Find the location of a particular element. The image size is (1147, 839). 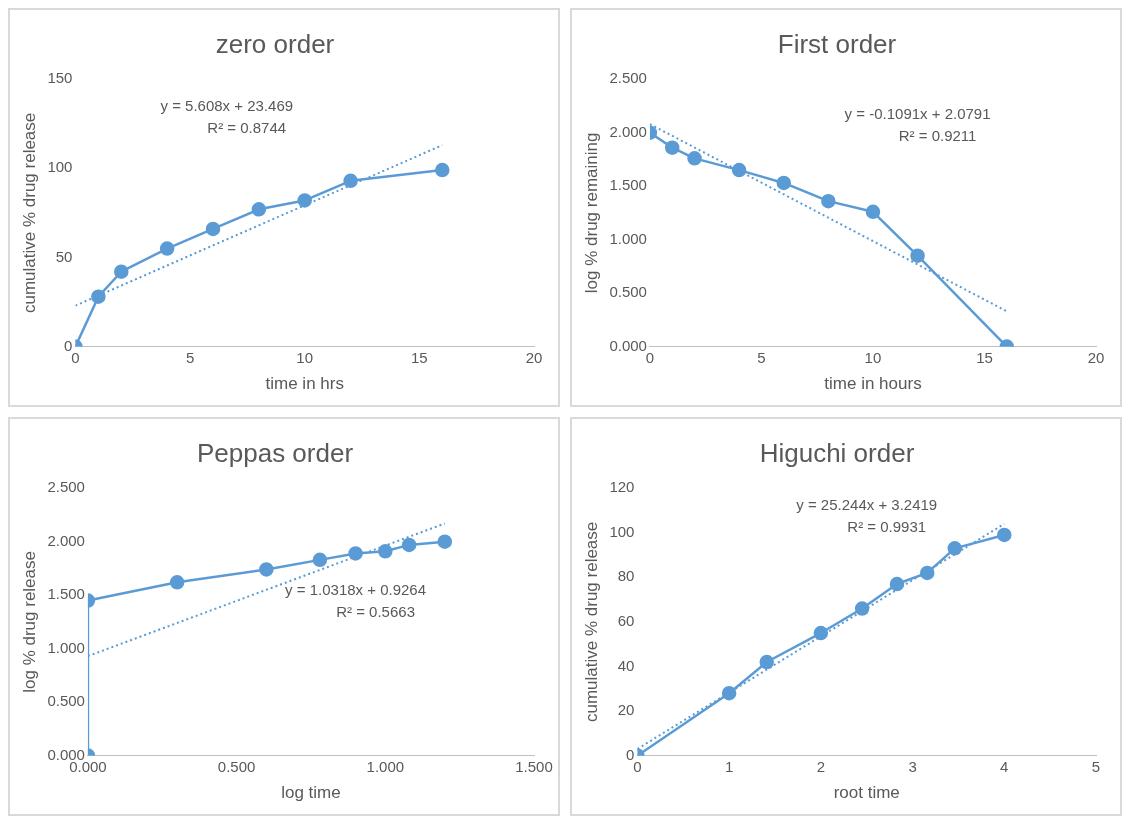

y-tick-label: 60 is located at coordinates (626, 621).